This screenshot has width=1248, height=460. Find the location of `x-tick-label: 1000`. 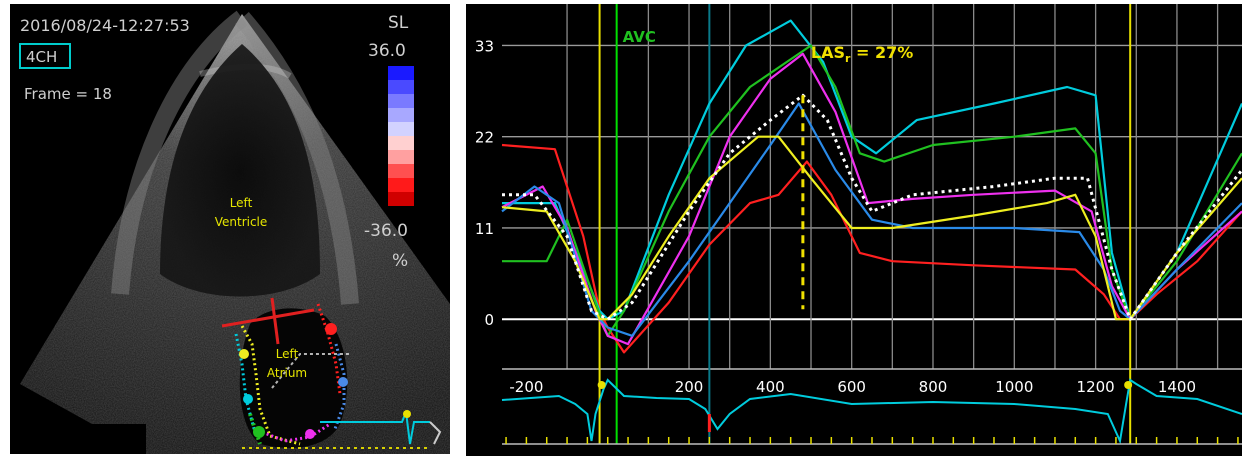

x-tick-label: 1000 is located at coordinates (1014, 387).